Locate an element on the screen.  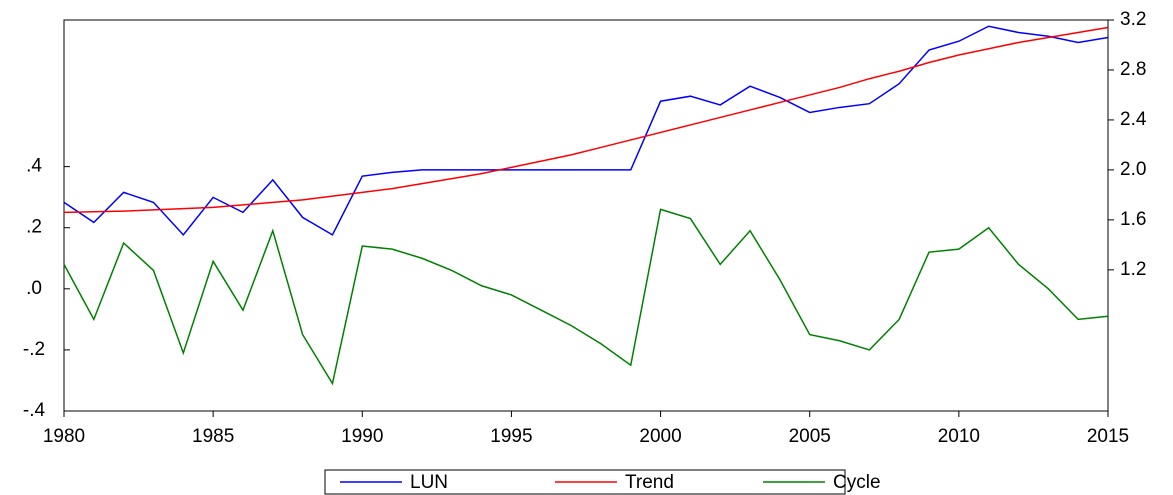
x-tick-label: 1990 is located at coordinates (362, 436).